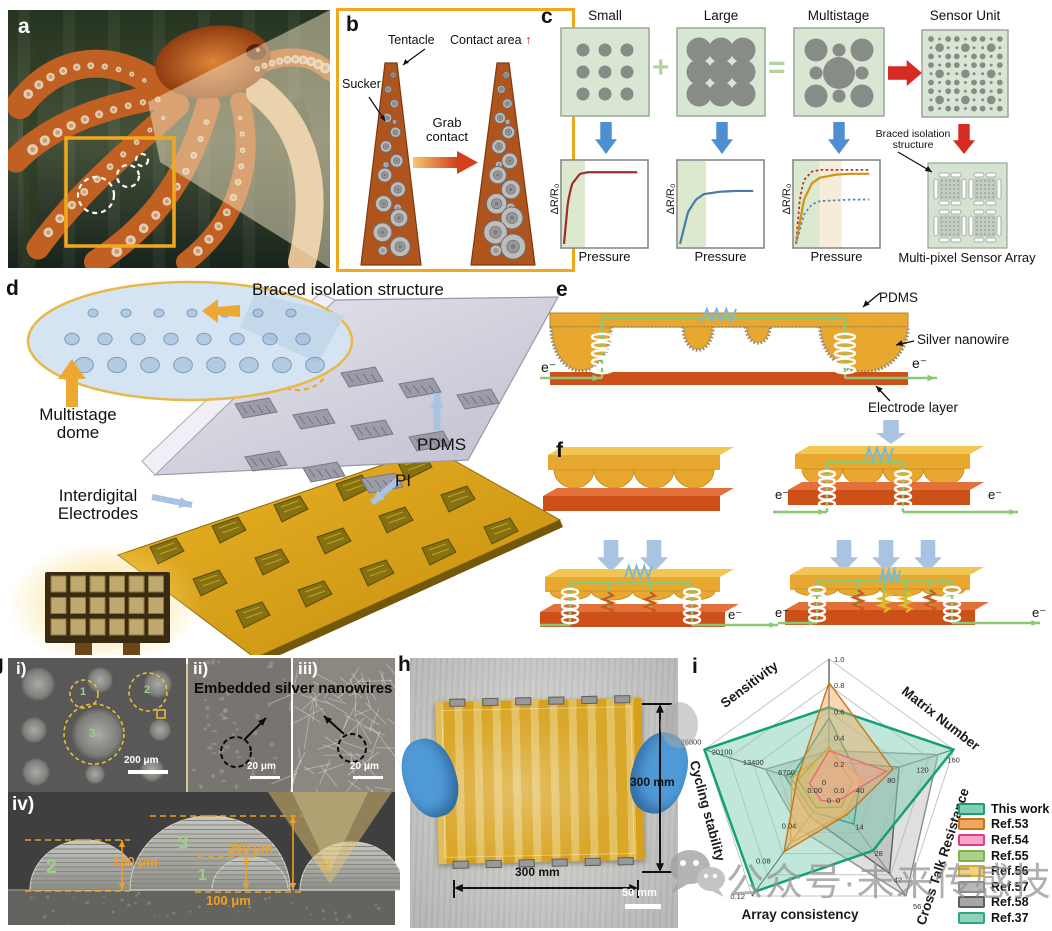 The height and width of the screenshot is (931, 1052). What do you see at coordinates (753, 762) in the screenshot?
I see `svg-text: 13400` at bounding box center [753, 762].